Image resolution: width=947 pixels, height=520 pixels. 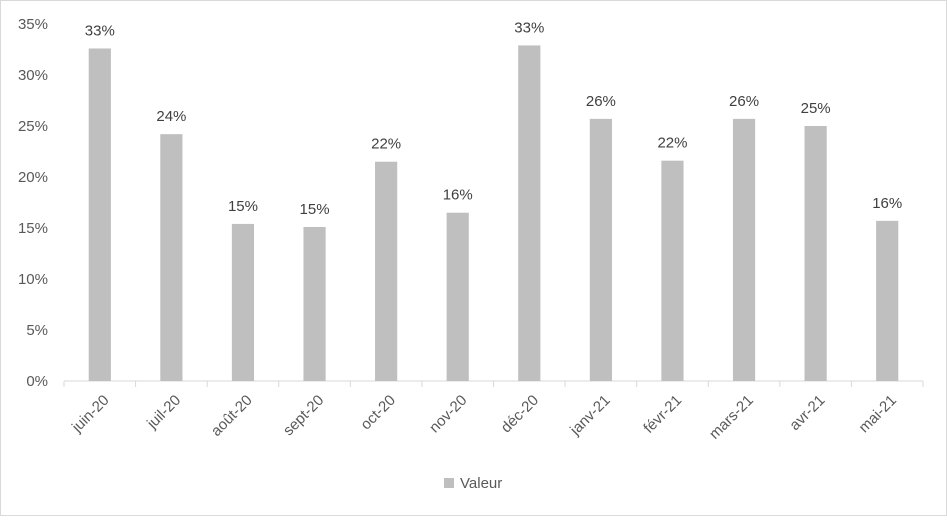 What do you see at coordinates (481, 483) in the screenshot?
I see `legend-label: Valeur` at bounding box center [481, 483].